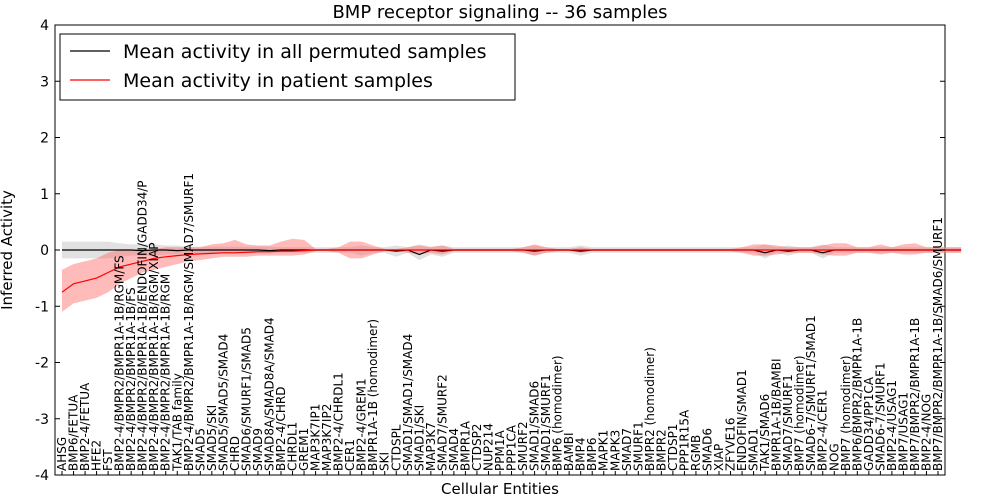 The height and width of the screenshot is (500, 1000). Describe the element at coordinates (673, 447) in the screenshot. I see `x-tick-label: CTDSP1` at that location.